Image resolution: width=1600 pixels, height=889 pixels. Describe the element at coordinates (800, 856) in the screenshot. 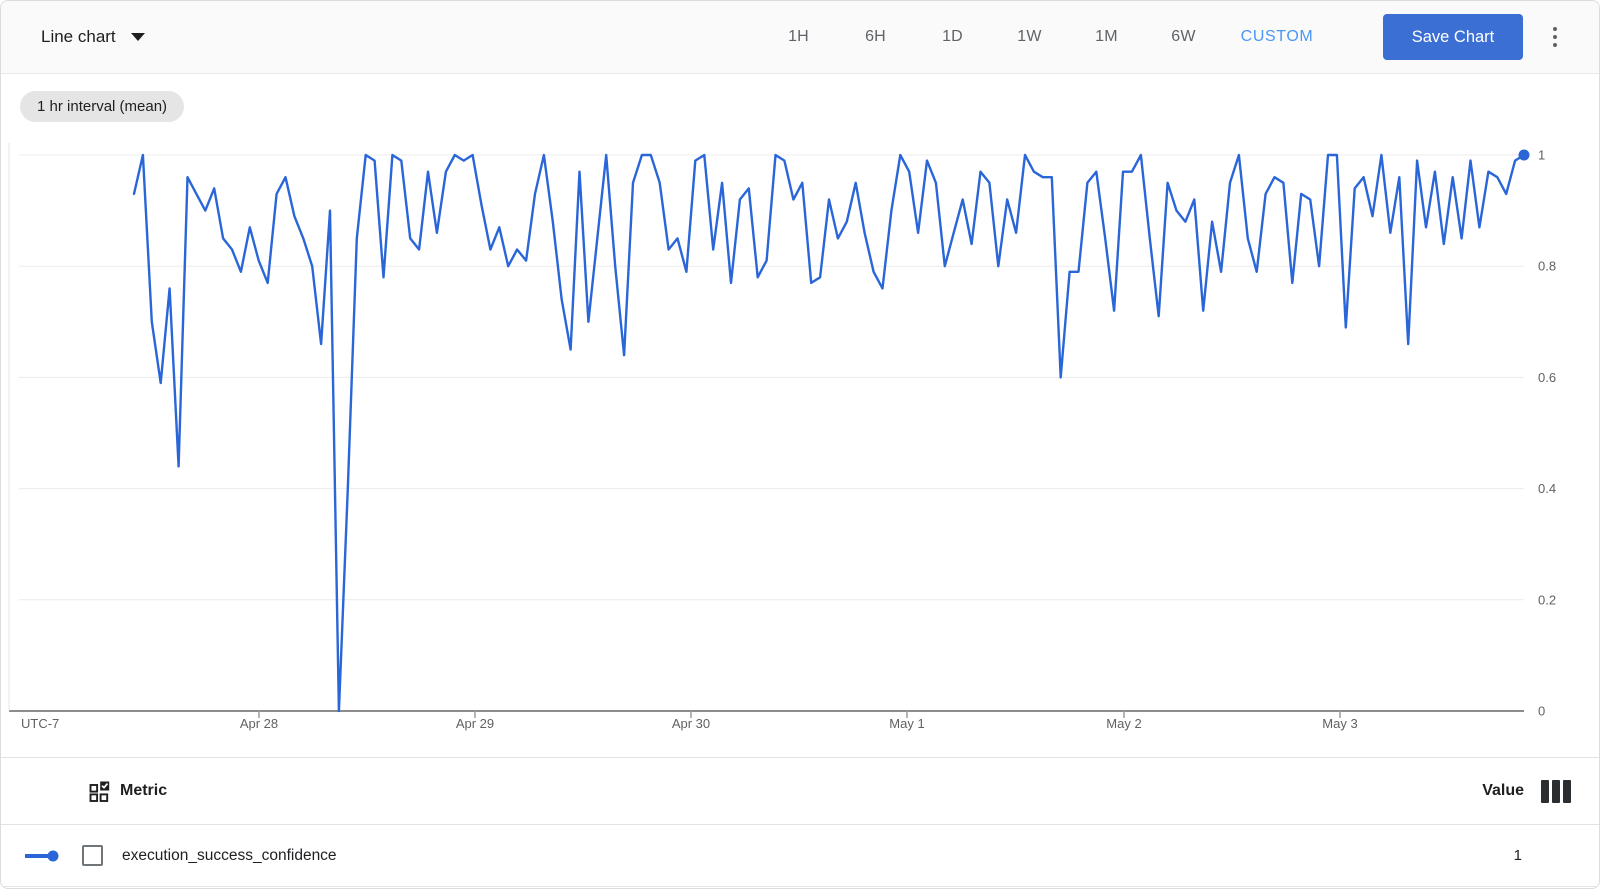

I see `metric-row: execution_success_confidence 1` at that location.